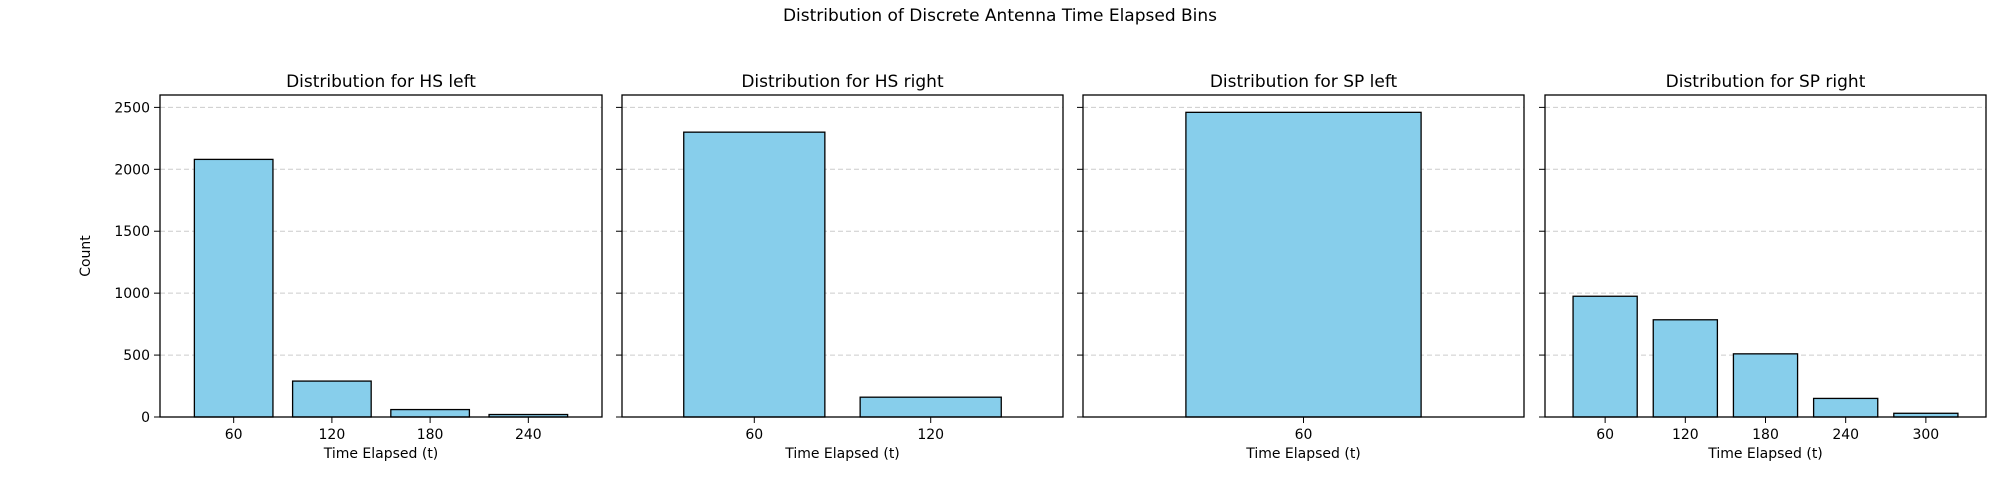  What do you see at coordinates (132, 108) in the screenshot?
I see `y-tick-label: 2500` at bounding box center [132, 108].